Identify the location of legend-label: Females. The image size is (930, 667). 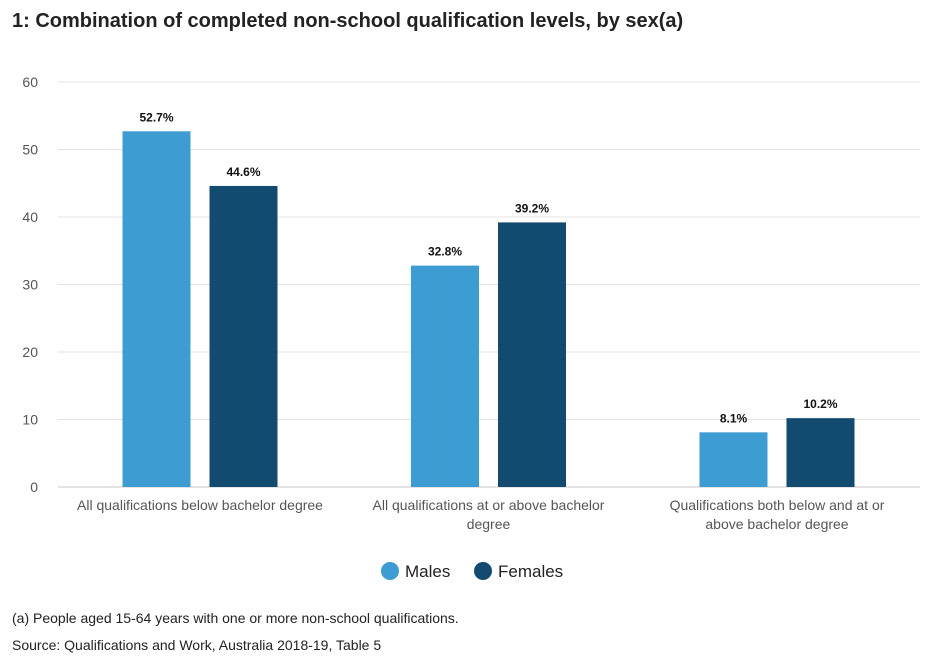
(530, 571).